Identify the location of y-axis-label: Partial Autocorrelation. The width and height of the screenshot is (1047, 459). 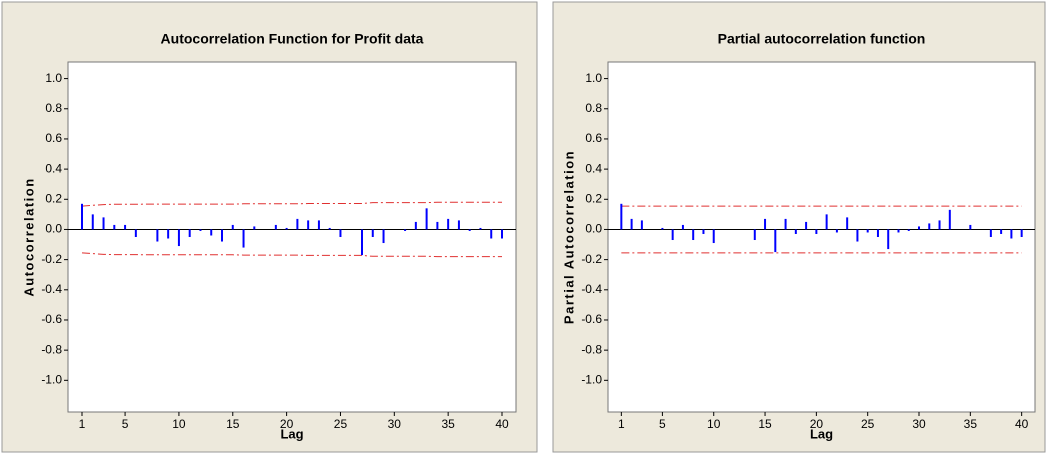
(568, 237).